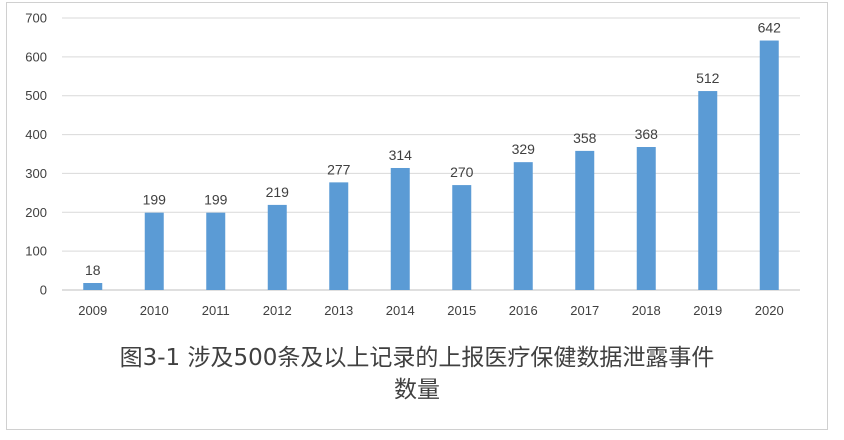 The height and width of the screenshot is (440, 844). Describe the element at coordinates (584, 310) in the screenshot. I see `x-tick-label: 2017` at that location.